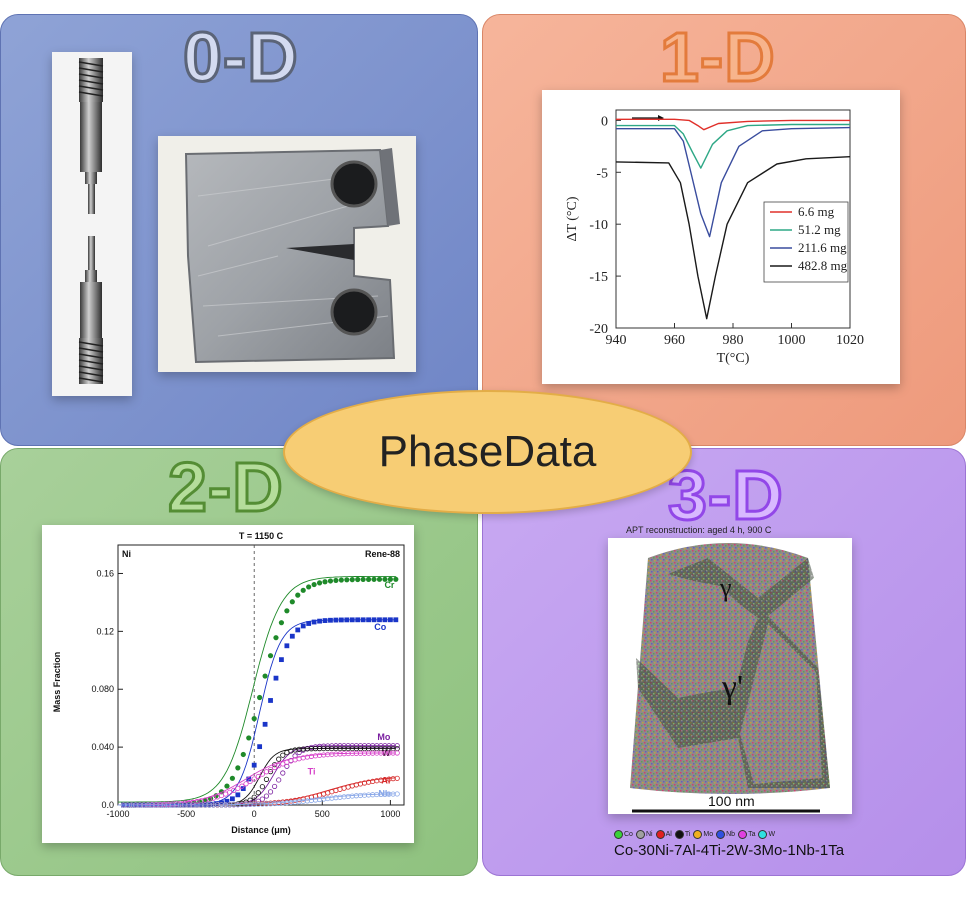 The height and width of the screenshot is (916, 966). I want to click on diff-model-curve-ti, so click(256, 779).